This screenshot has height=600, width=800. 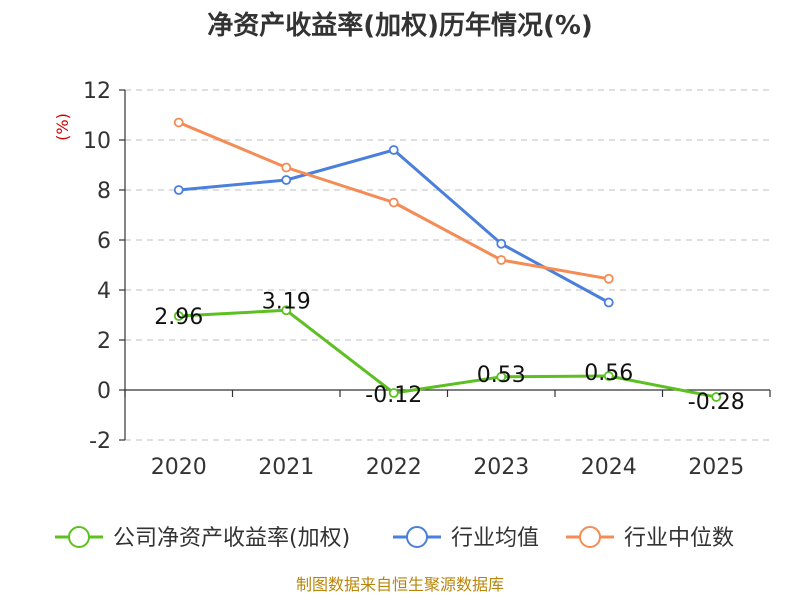 What do you see at coordinates (495, 538) in the screenshot?
I see `legend-label: 行业均值` at bounding box center [495, 538].